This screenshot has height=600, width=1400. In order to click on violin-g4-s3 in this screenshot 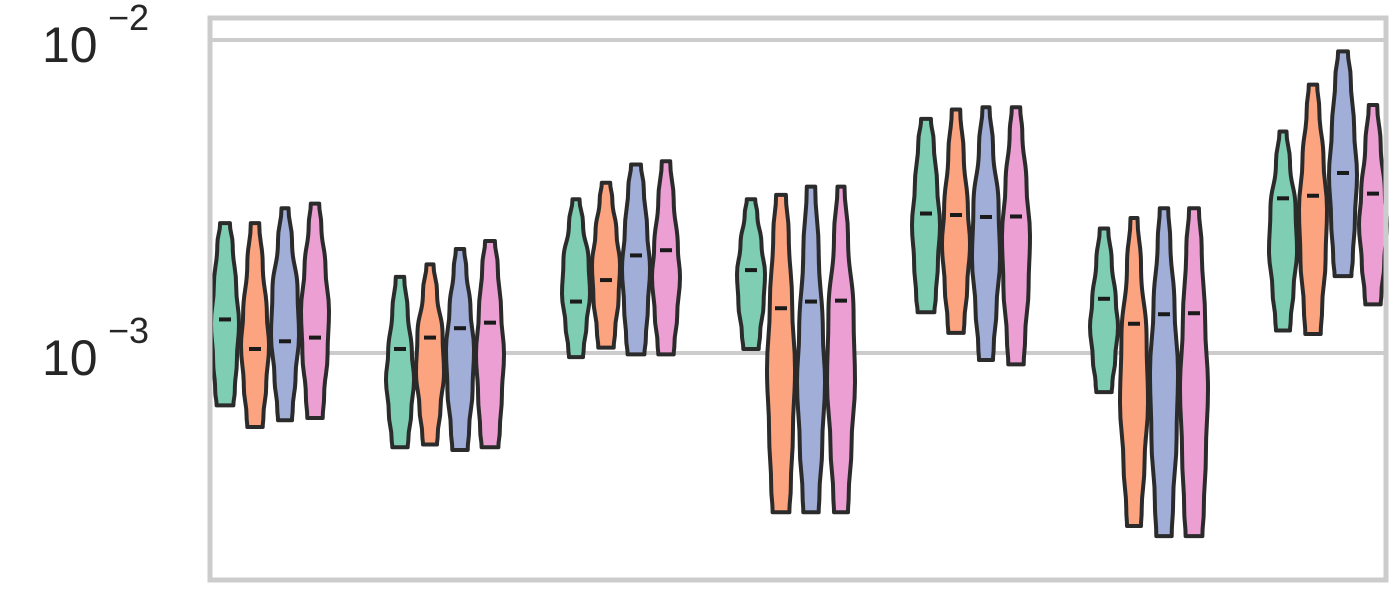, I will do `click(811, 349)`.